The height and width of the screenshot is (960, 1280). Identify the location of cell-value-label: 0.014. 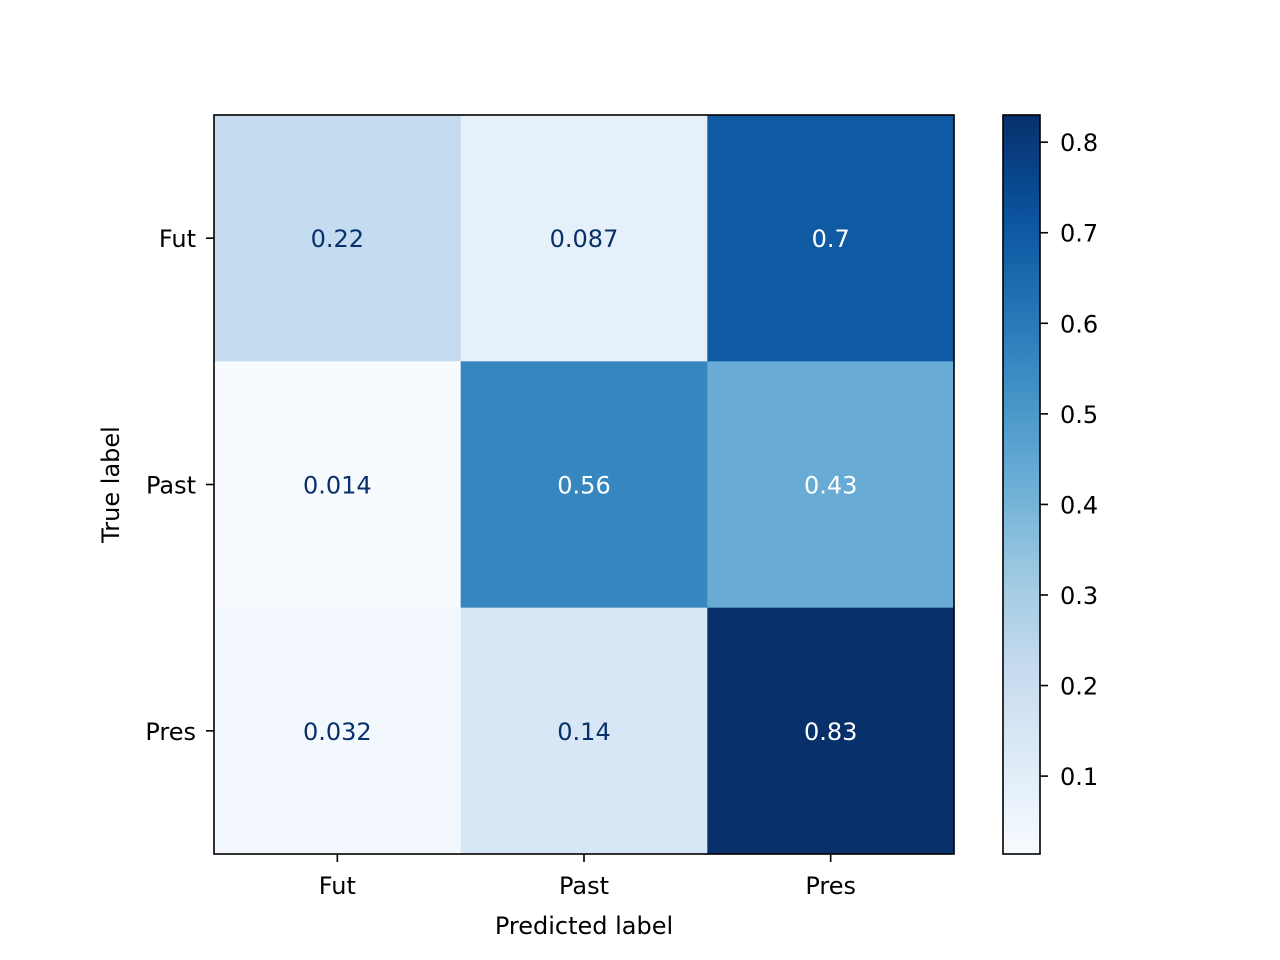
(337, 486).